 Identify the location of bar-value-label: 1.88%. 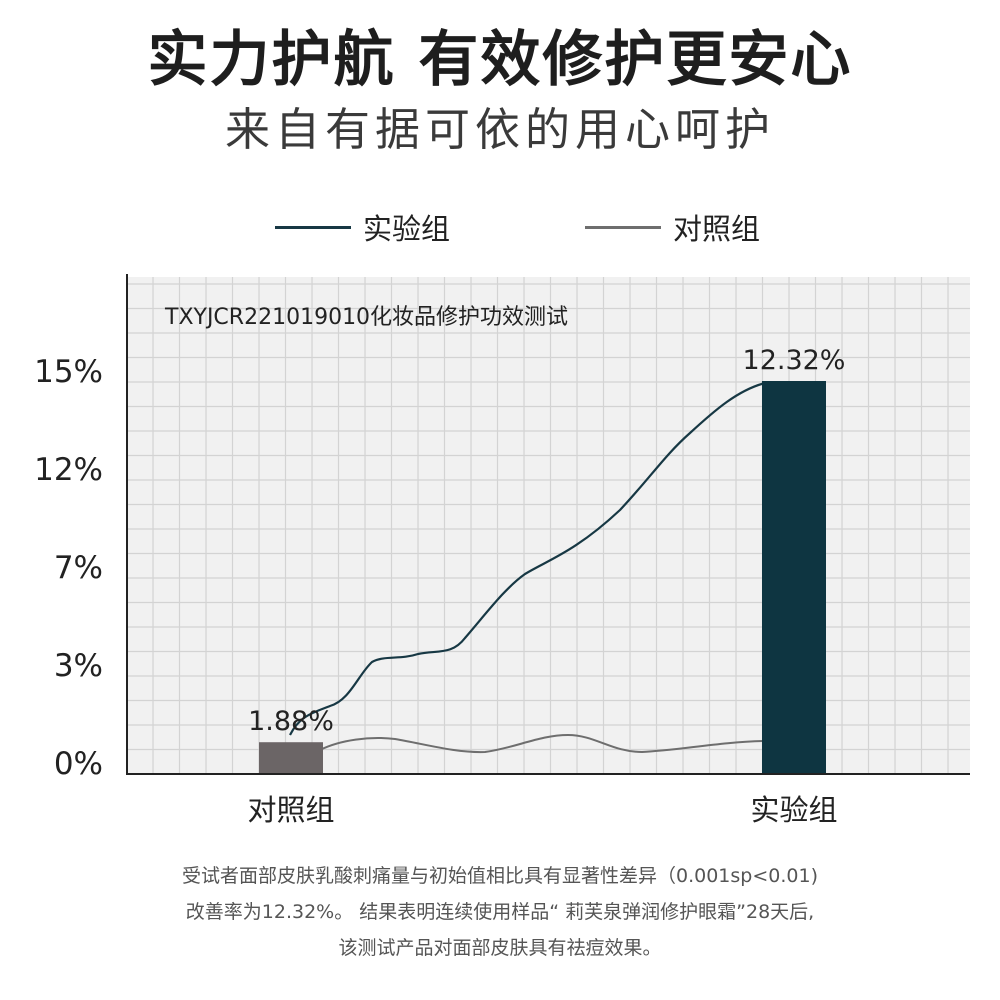
(291, 721).